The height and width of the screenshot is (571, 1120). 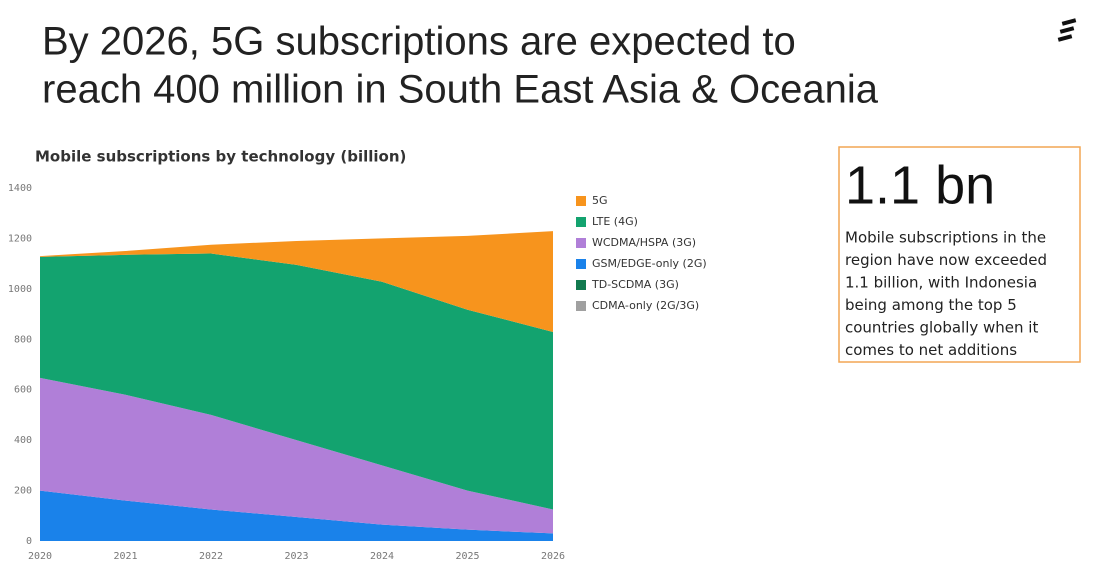 What do you see at coordinates (945, 238) in the screenshot?
I see `callout-line: Mobile subscriptions in the` at bounding box center [945, 238].